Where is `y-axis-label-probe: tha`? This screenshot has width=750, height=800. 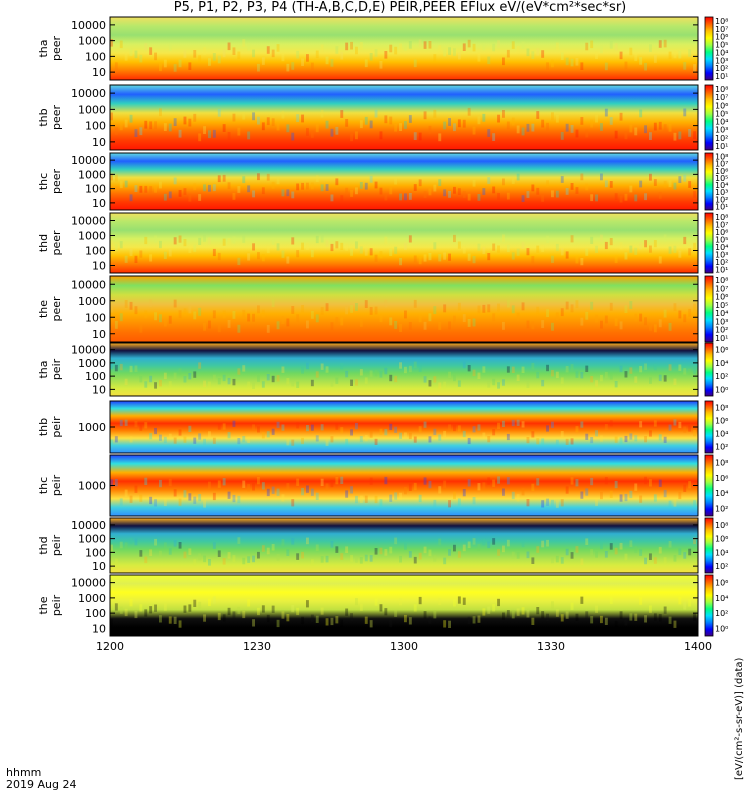
y-axis-label-probe: tha is located at coordinates (43, 48).